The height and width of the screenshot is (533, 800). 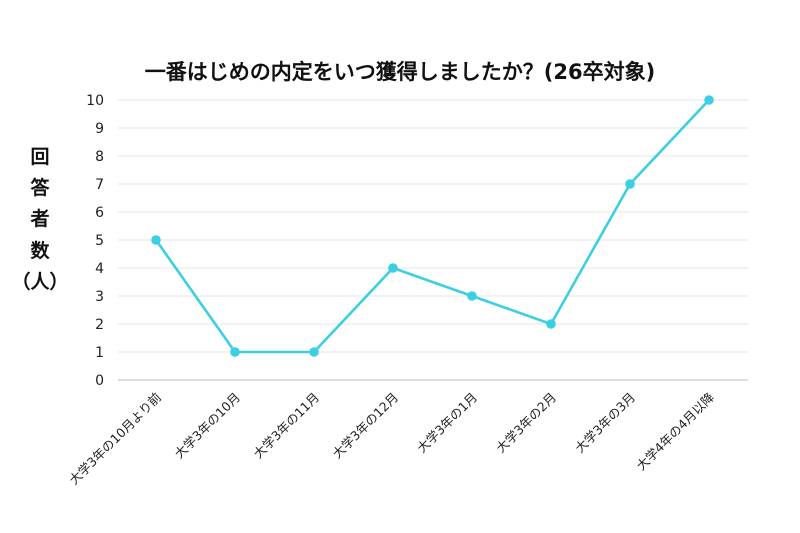 What do you see at coordinates (40, 250) in the screenshot?
I see `y-axis-label-char: 数` at bounding box center [40, 250].